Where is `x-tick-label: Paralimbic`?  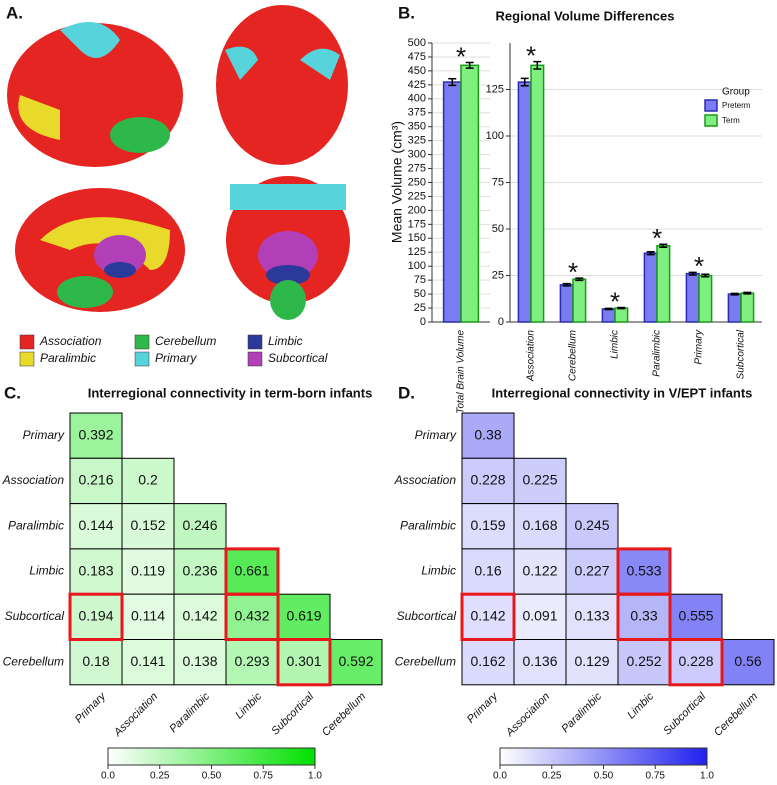
x-tick-label: Paralimbic is located at coordinates (657, 353).